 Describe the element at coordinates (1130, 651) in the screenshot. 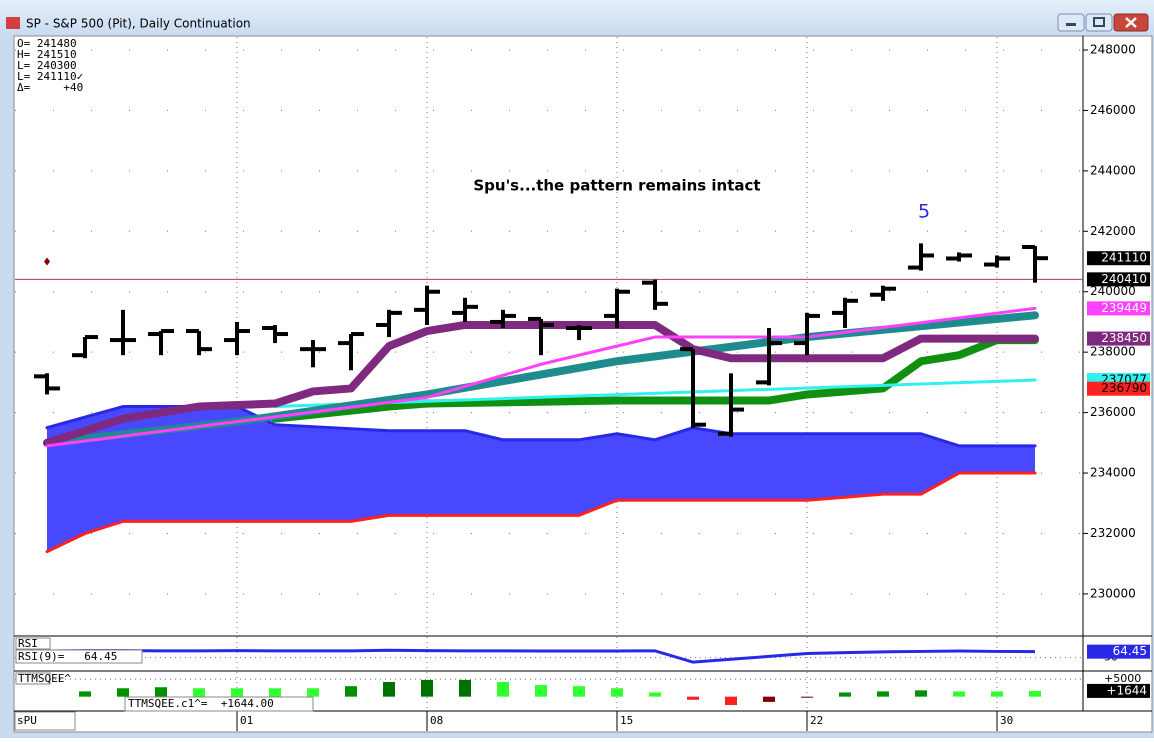

I see `value-label: 64.45` at that location.